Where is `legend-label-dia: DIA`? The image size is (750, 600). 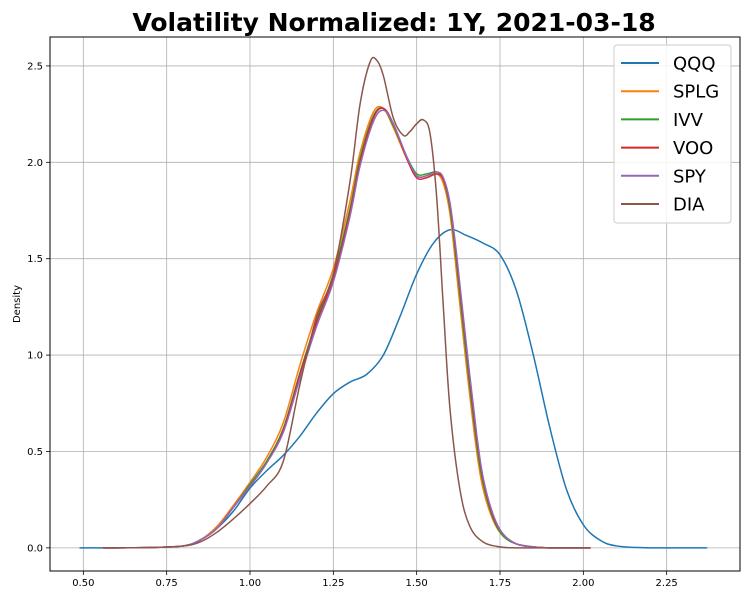
legend-label-dia: DIA is located at coordinates (689, 205).